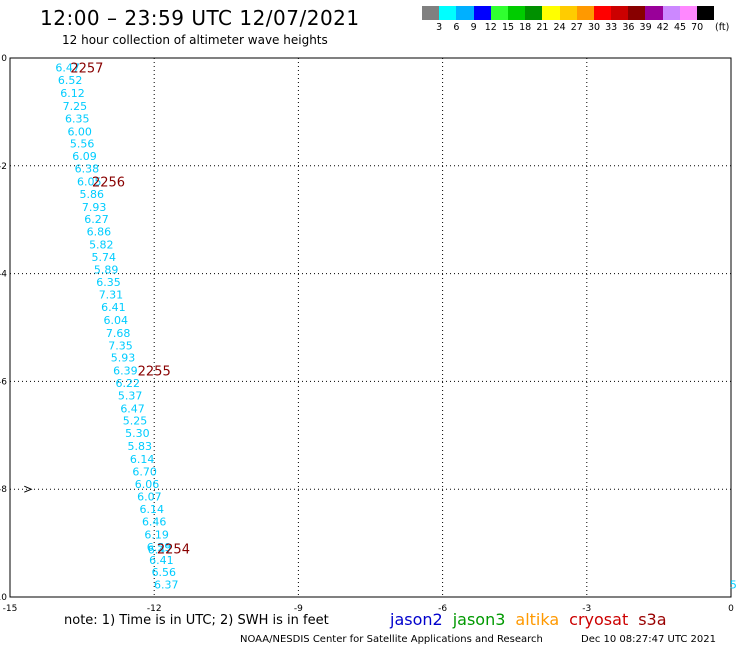 Image resolution: width=740 pixels, height=650 pixels. Describe the element at coordinates (662, 27) in the screenshot. I see `legend-tick-label: 42` at that location.